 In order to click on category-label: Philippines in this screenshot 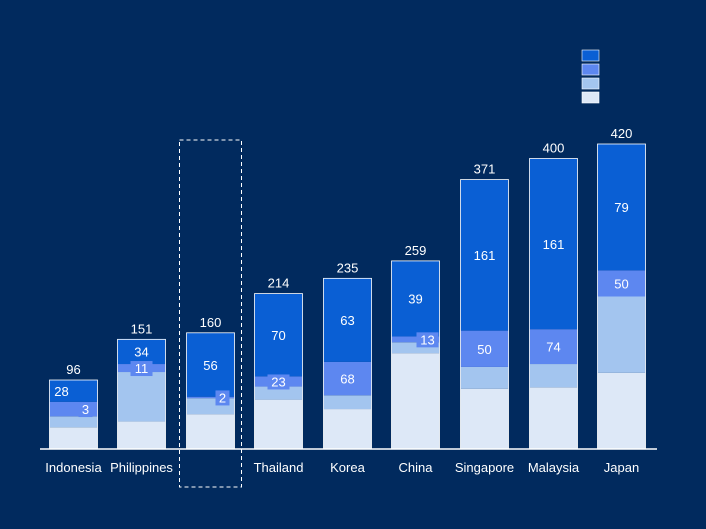, I will do `click(141, 467)`.